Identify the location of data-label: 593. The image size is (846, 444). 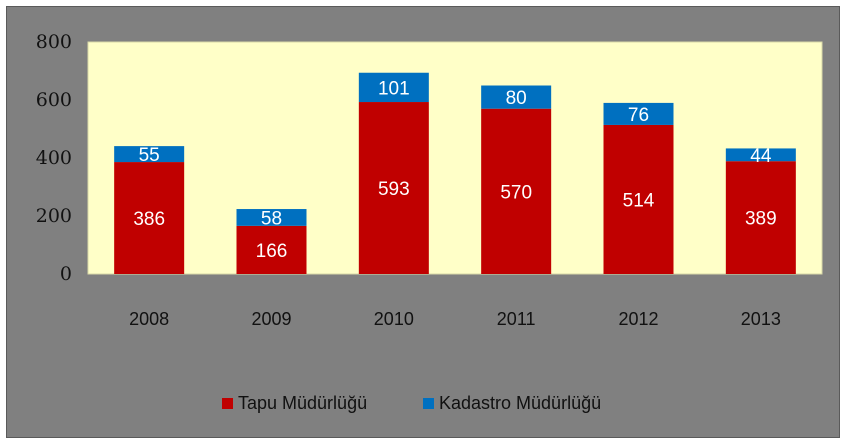
(394, 189).